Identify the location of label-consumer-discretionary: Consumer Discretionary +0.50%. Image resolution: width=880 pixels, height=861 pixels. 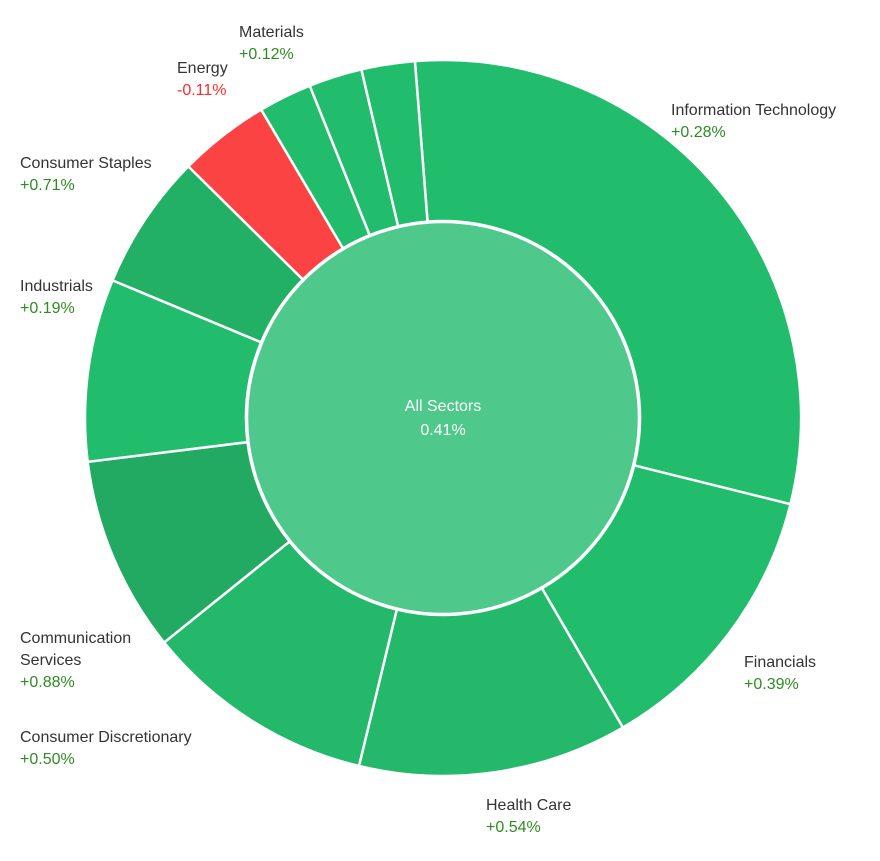
(106, 748).